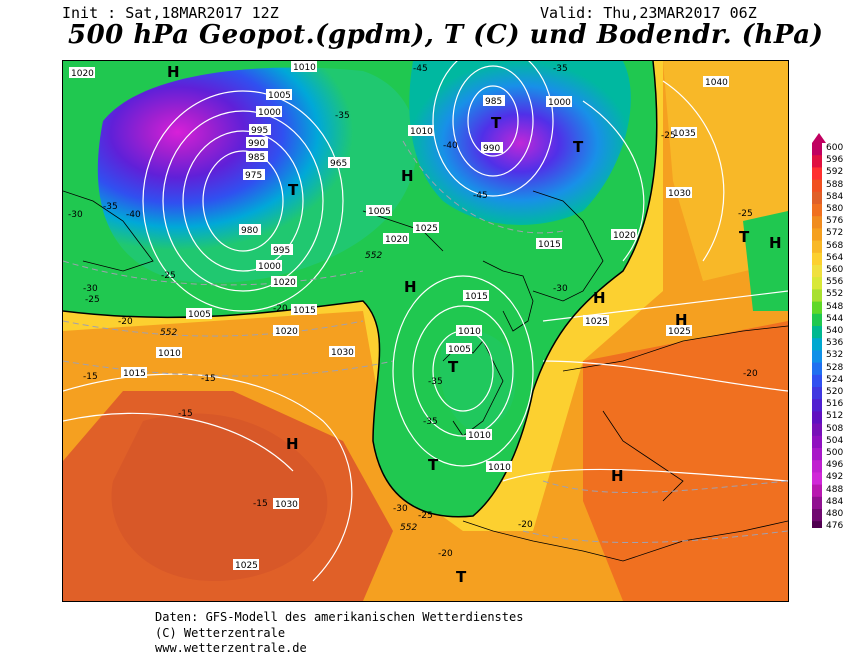  What do you see at coordinates (835, 257) in the screenshot?
I see `legend-label: 564` at bounding box center [835, 257].